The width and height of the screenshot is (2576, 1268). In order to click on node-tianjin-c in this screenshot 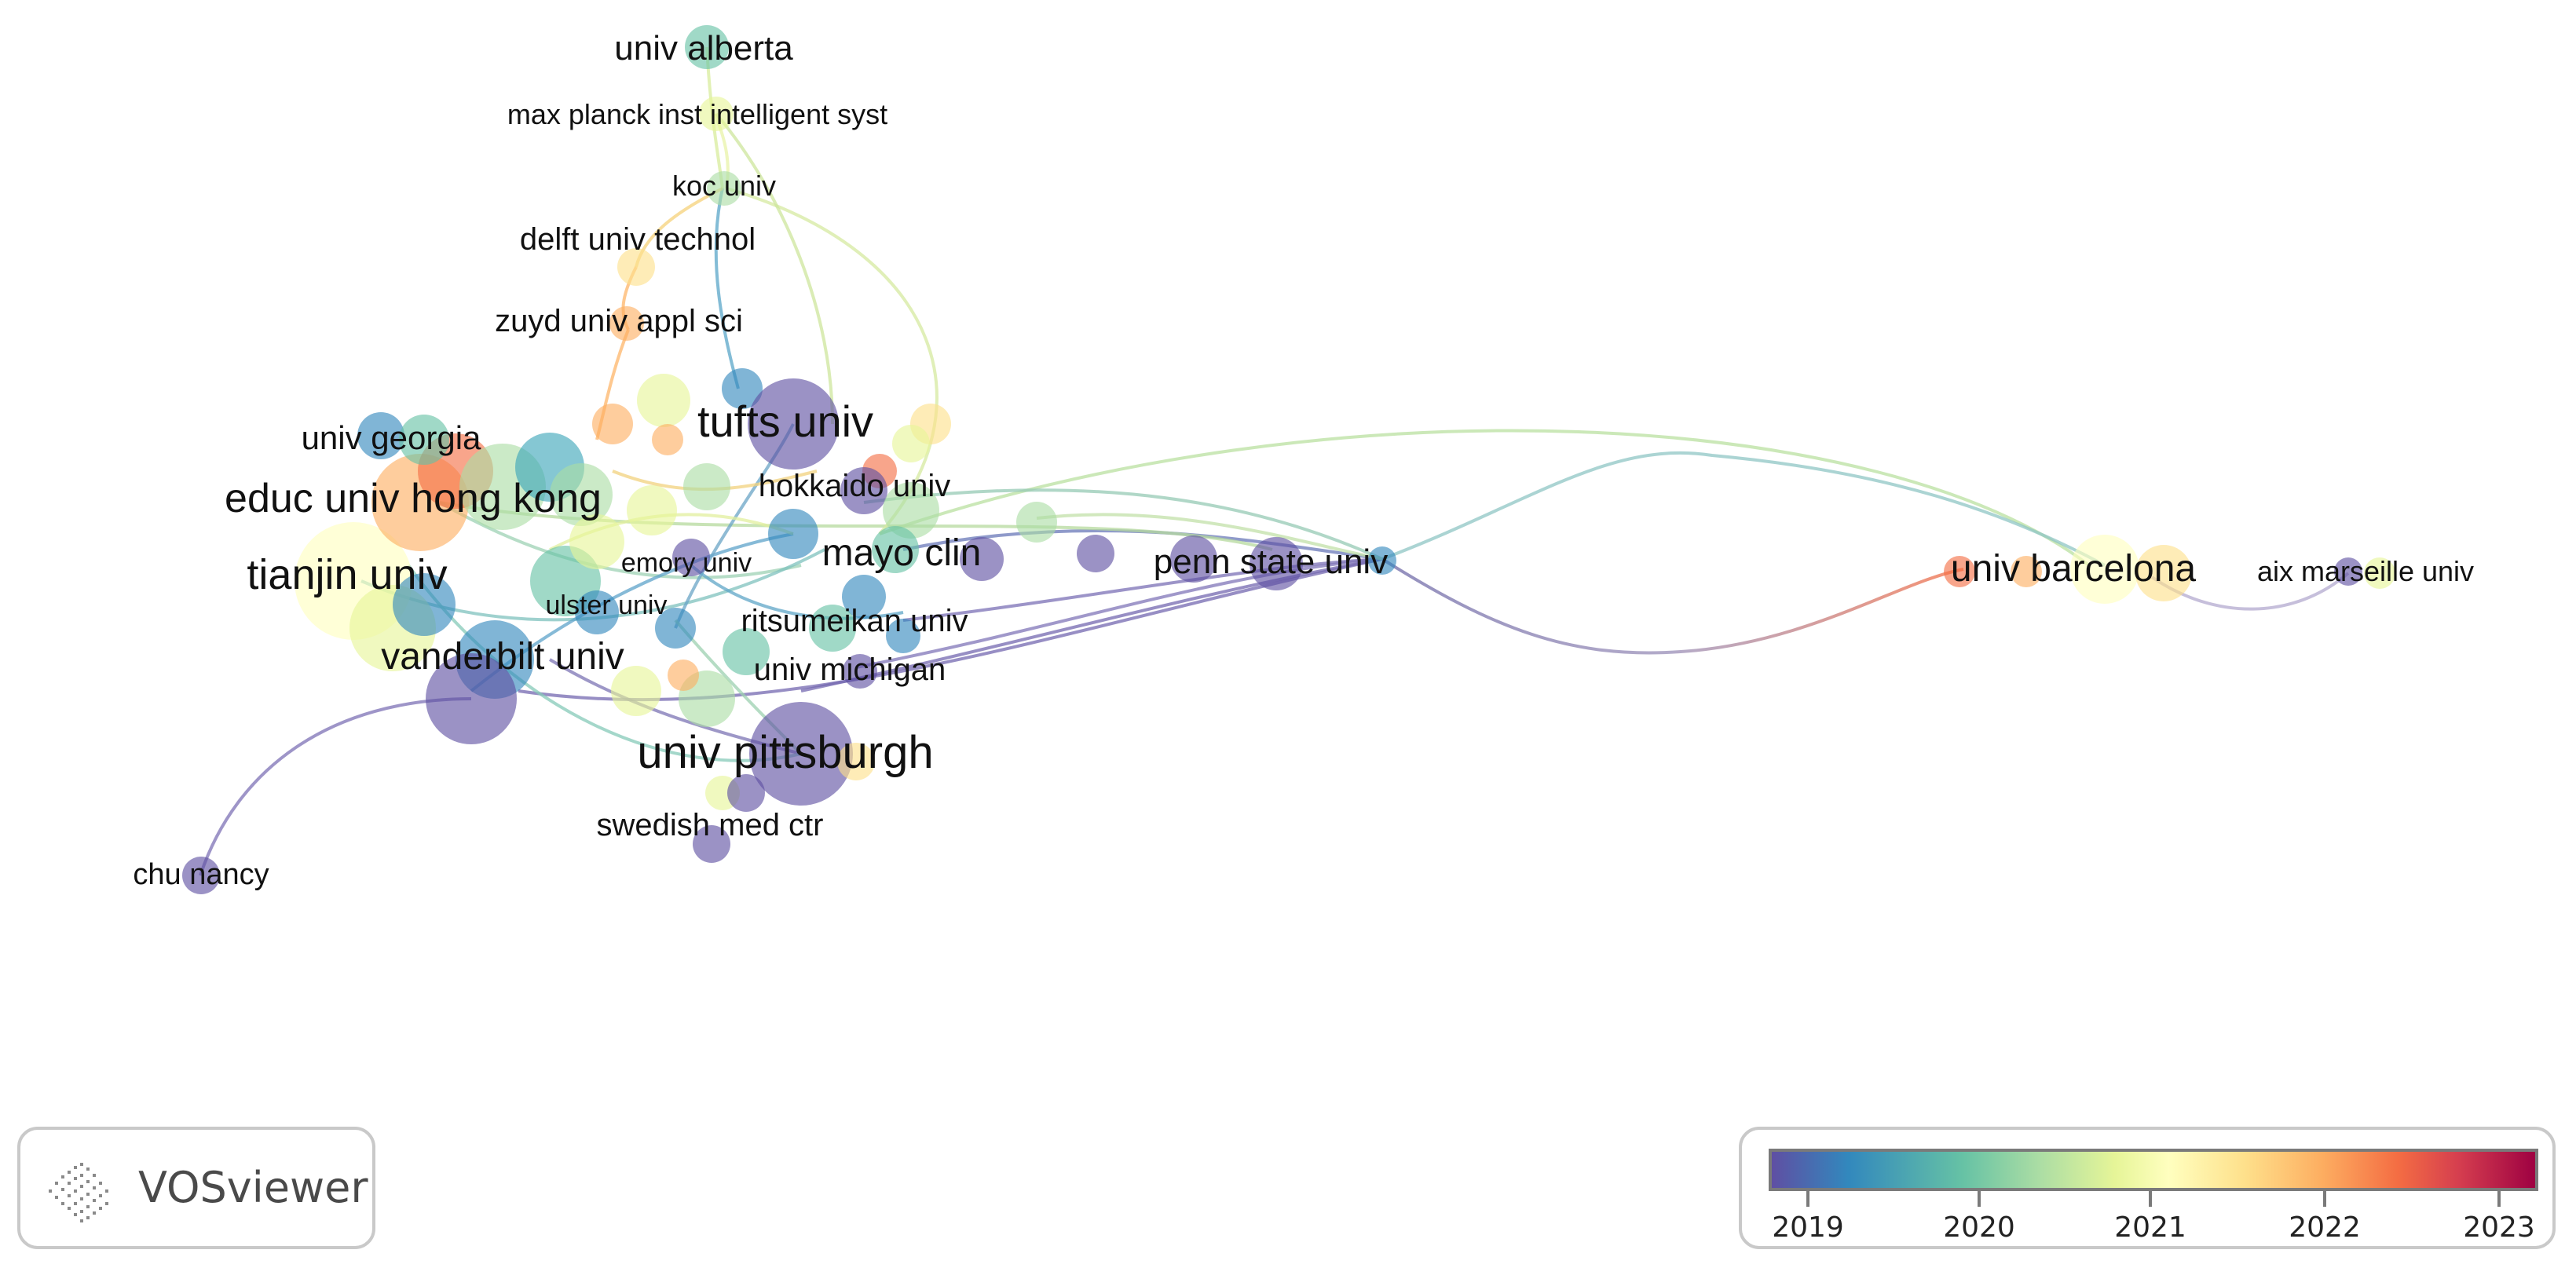, I will do `click(425, 604)`.